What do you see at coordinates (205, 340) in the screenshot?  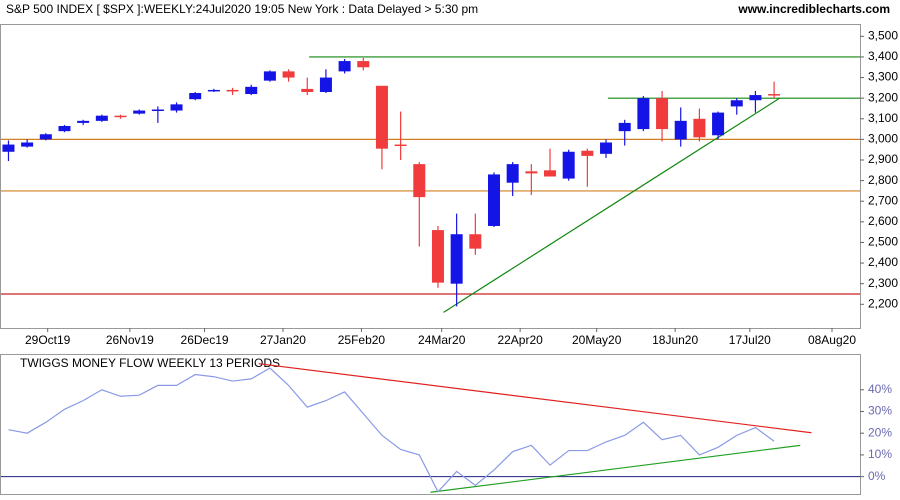 I see `x-tick-label: 26Dec19` at bounding box center [205, 340].